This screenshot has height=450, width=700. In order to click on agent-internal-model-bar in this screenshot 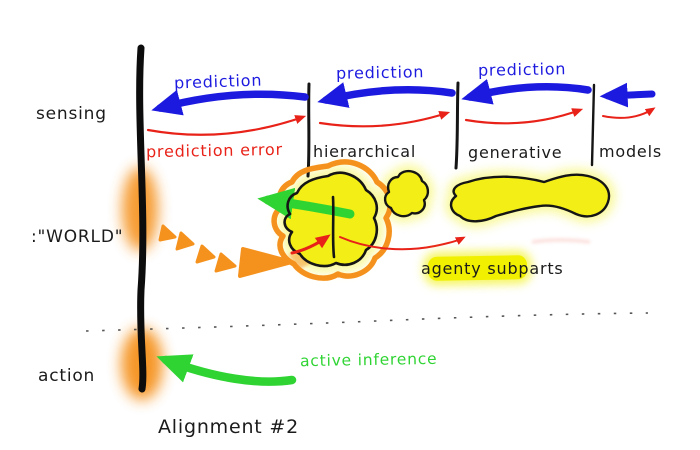, I will do `click(333, 227)`.